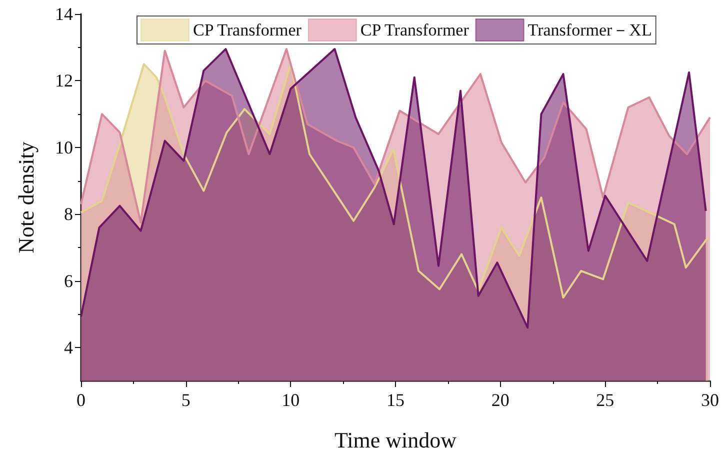 This screenshot has height=461, width=722. Describe the element at coordinates (64, 14) in the screenshot. I see `y-tick-label: 14` at that location.